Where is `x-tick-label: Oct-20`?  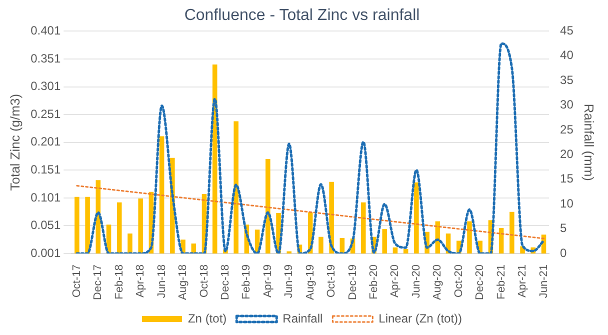 x-tick-label: Oct-20 is located at coordinates (458, 281).